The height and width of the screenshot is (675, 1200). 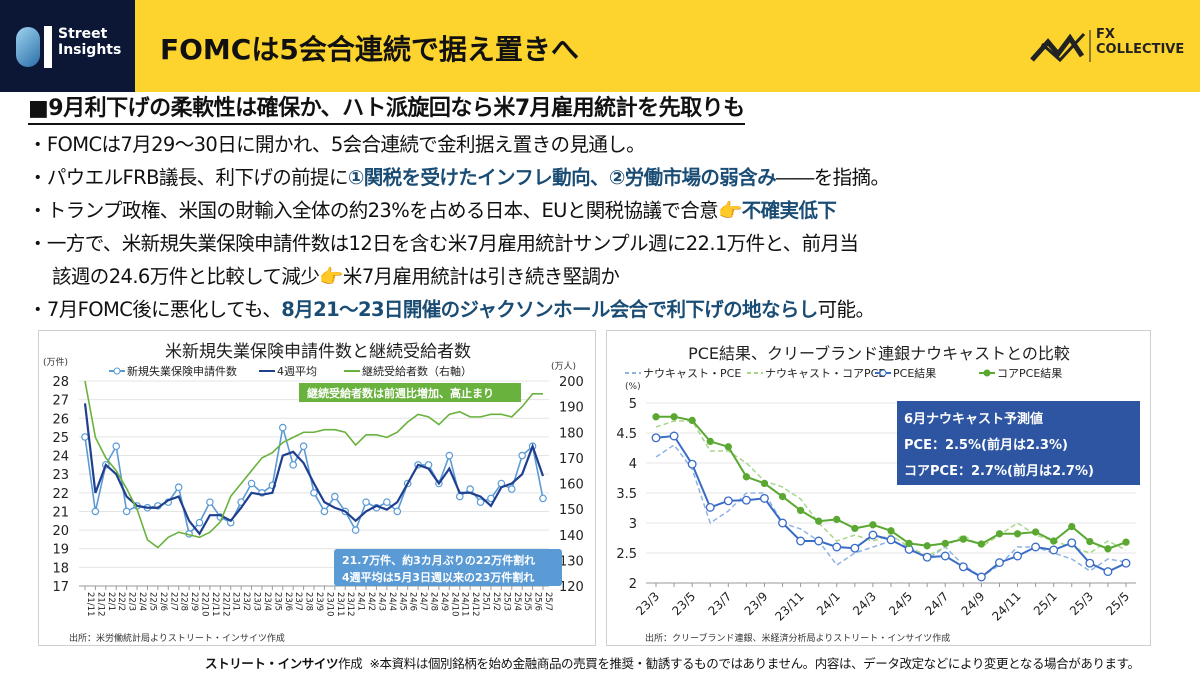 I want to click on chart-source: 出所：クリーブランド連銀、米経済分析局よりストリート・インサイツ作成, so click(x=797, y=638).